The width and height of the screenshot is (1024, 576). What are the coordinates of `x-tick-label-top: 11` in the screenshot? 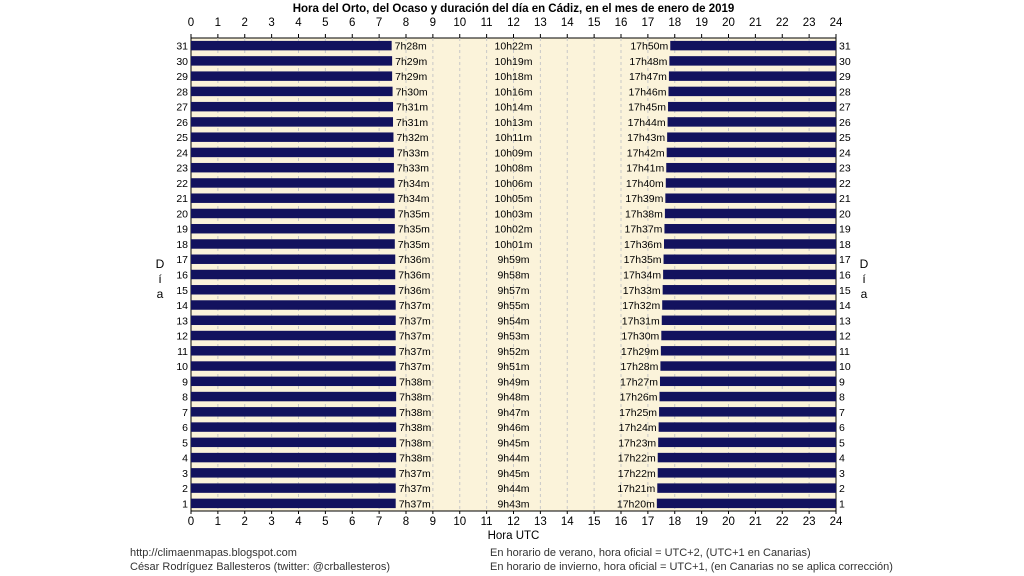 It's located at (487, 23).